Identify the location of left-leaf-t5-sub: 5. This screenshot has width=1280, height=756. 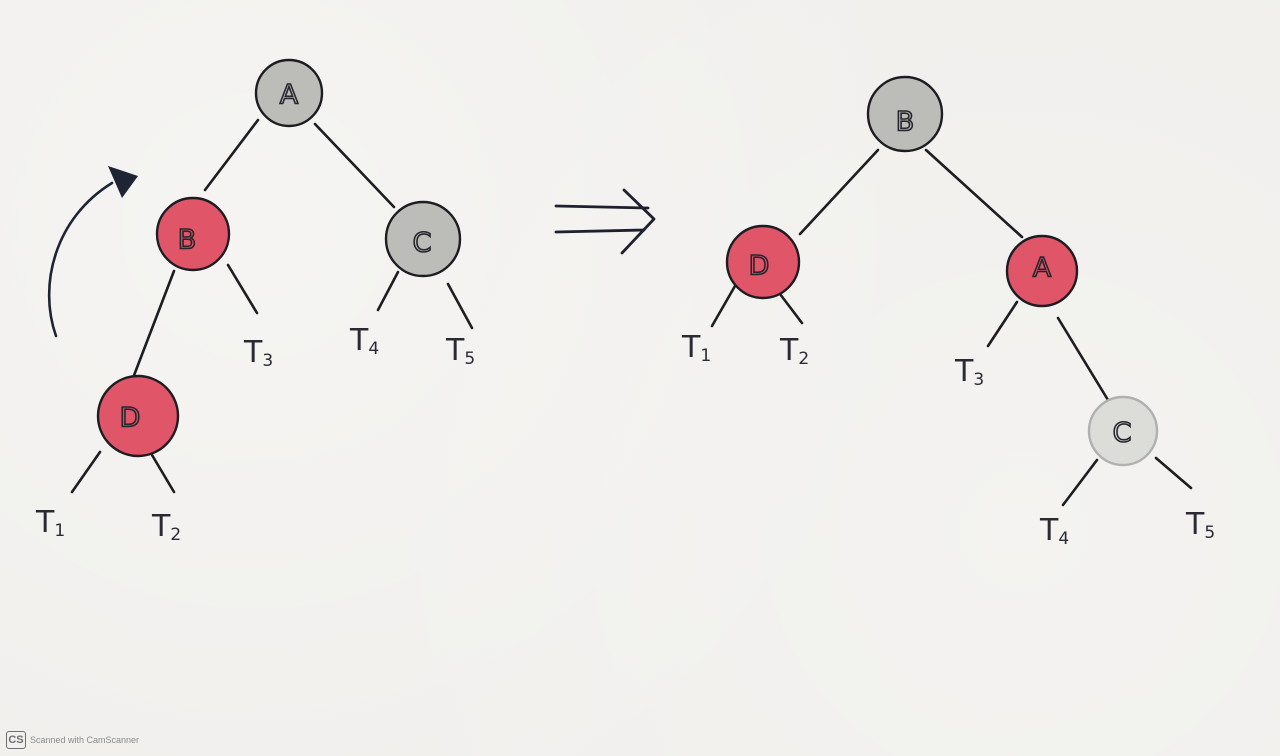
(469, 359).